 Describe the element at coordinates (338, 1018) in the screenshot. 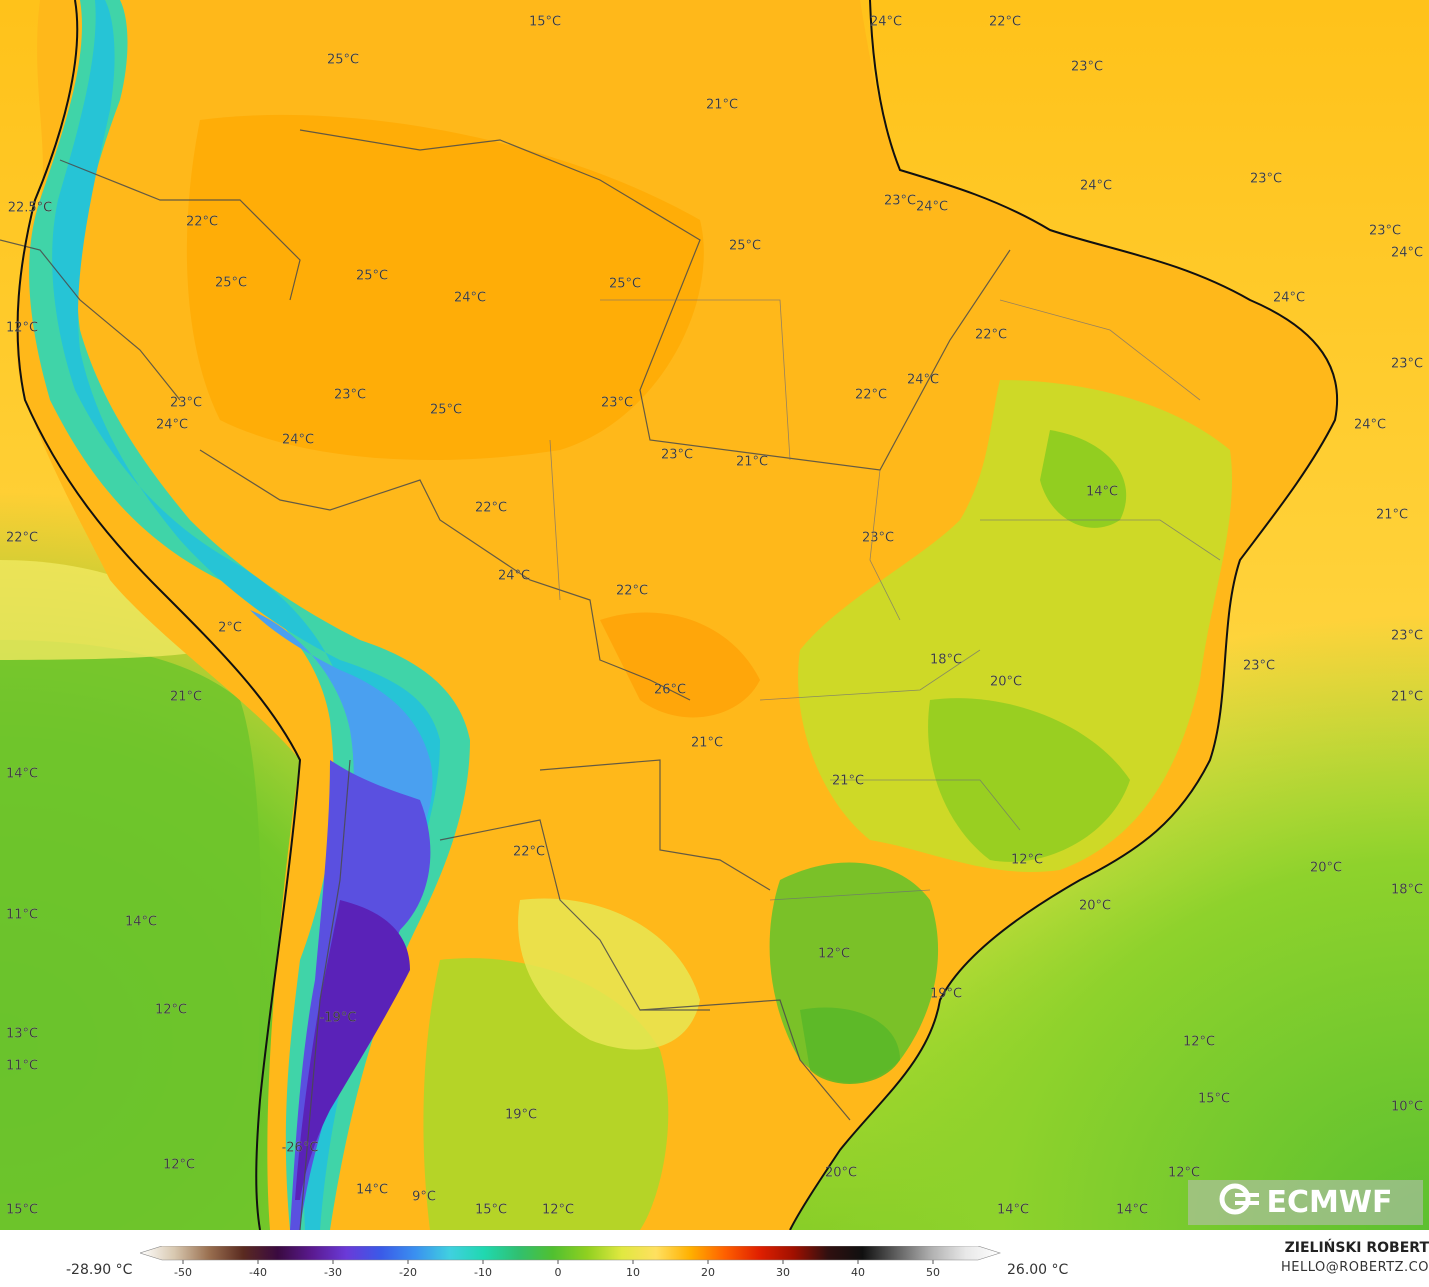

I see `temperature-label: -19°C` at that location.